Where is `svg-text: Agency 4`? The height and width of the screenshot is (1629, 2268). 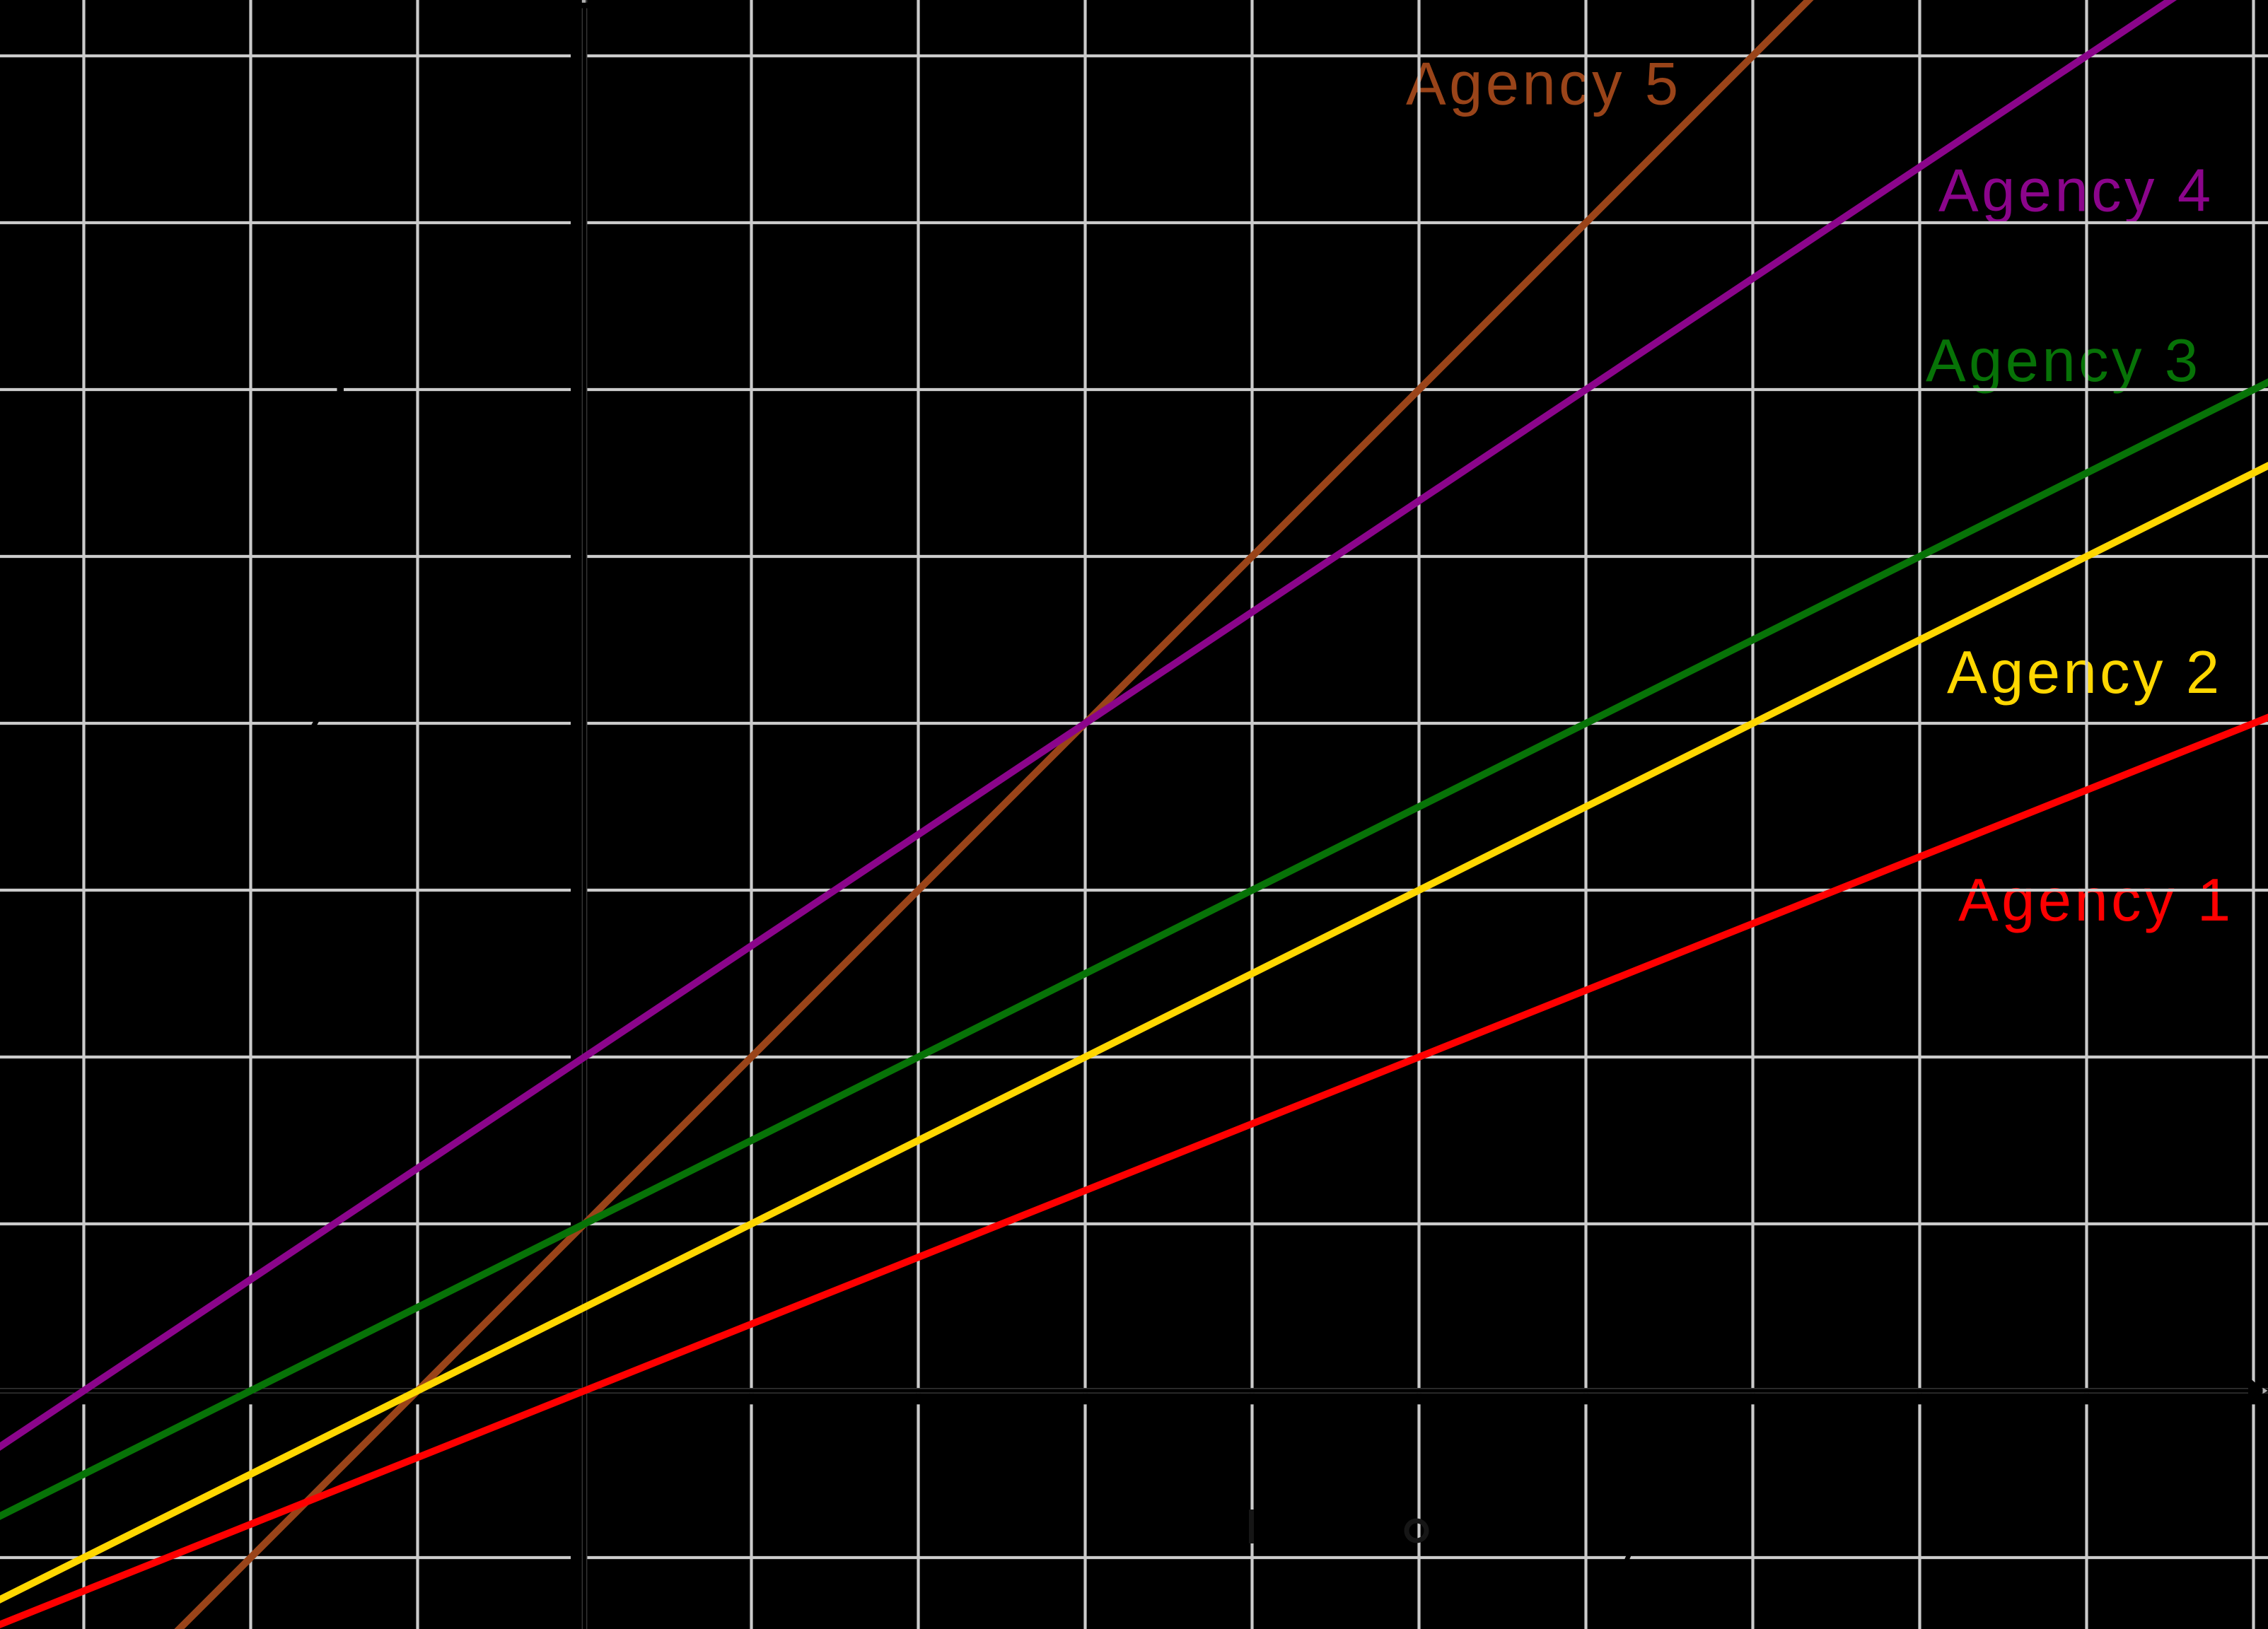
svg-text: Agency 4 is located at coordinates (2076, 191).